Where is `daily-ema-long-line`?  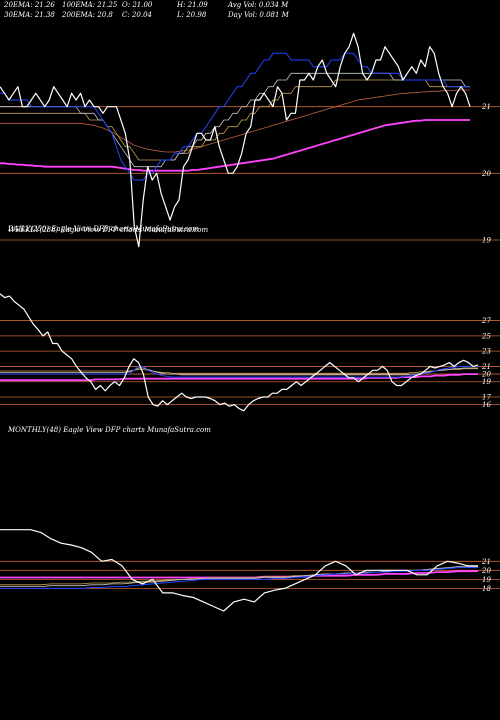 daily-ema-long-line is located at coordinates (235, 120).